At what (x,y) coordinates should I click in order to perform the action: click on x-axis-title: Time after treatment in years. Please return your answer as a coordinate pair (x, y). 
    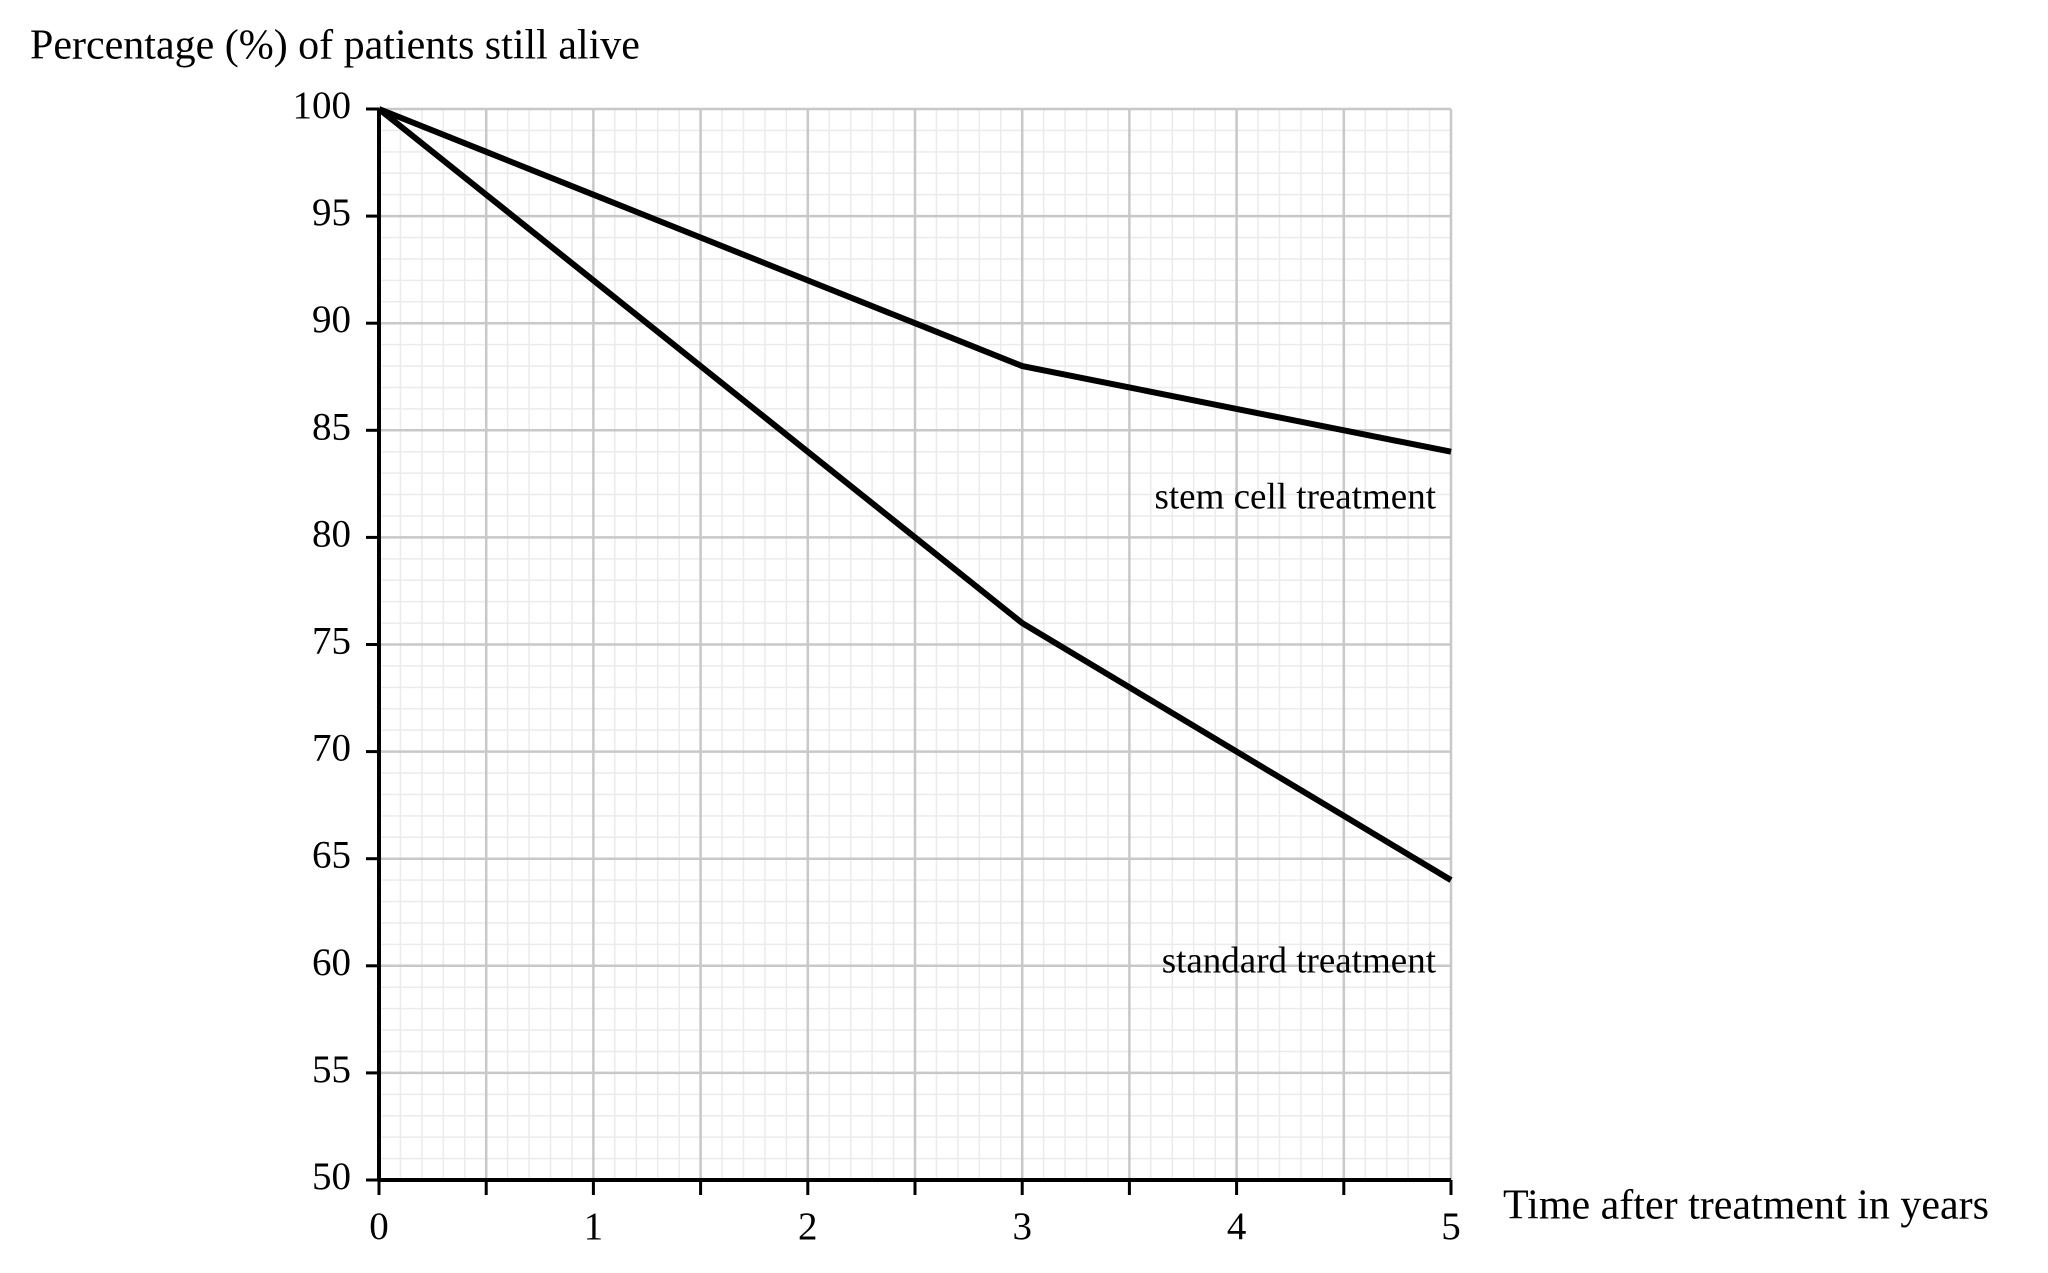
    Looking at the image, I should click on (1746, 1206).